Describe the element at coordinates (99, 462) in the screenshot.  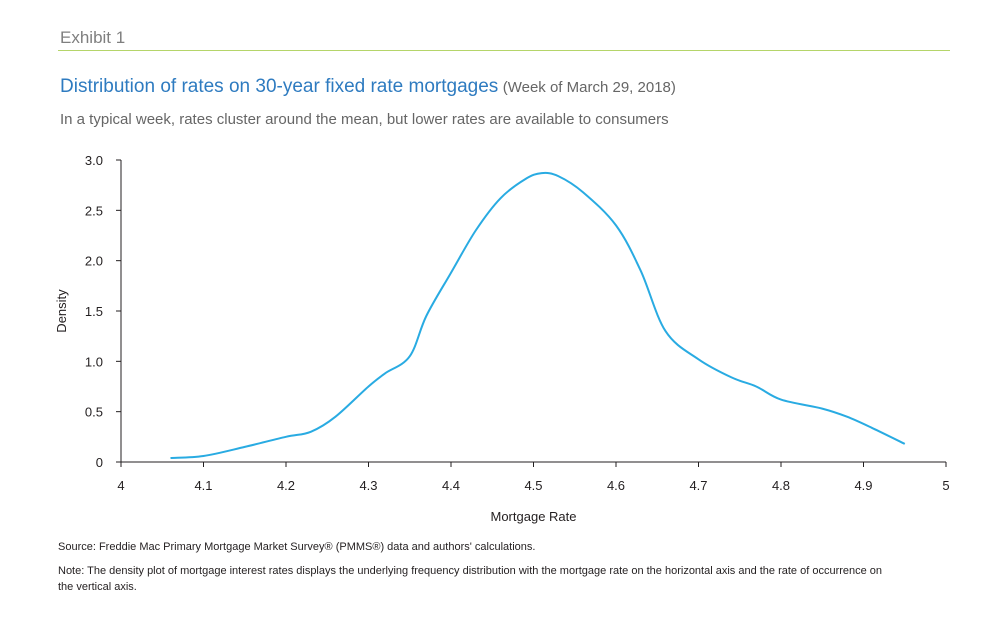
I see `y-tick-label: 0` at that location.